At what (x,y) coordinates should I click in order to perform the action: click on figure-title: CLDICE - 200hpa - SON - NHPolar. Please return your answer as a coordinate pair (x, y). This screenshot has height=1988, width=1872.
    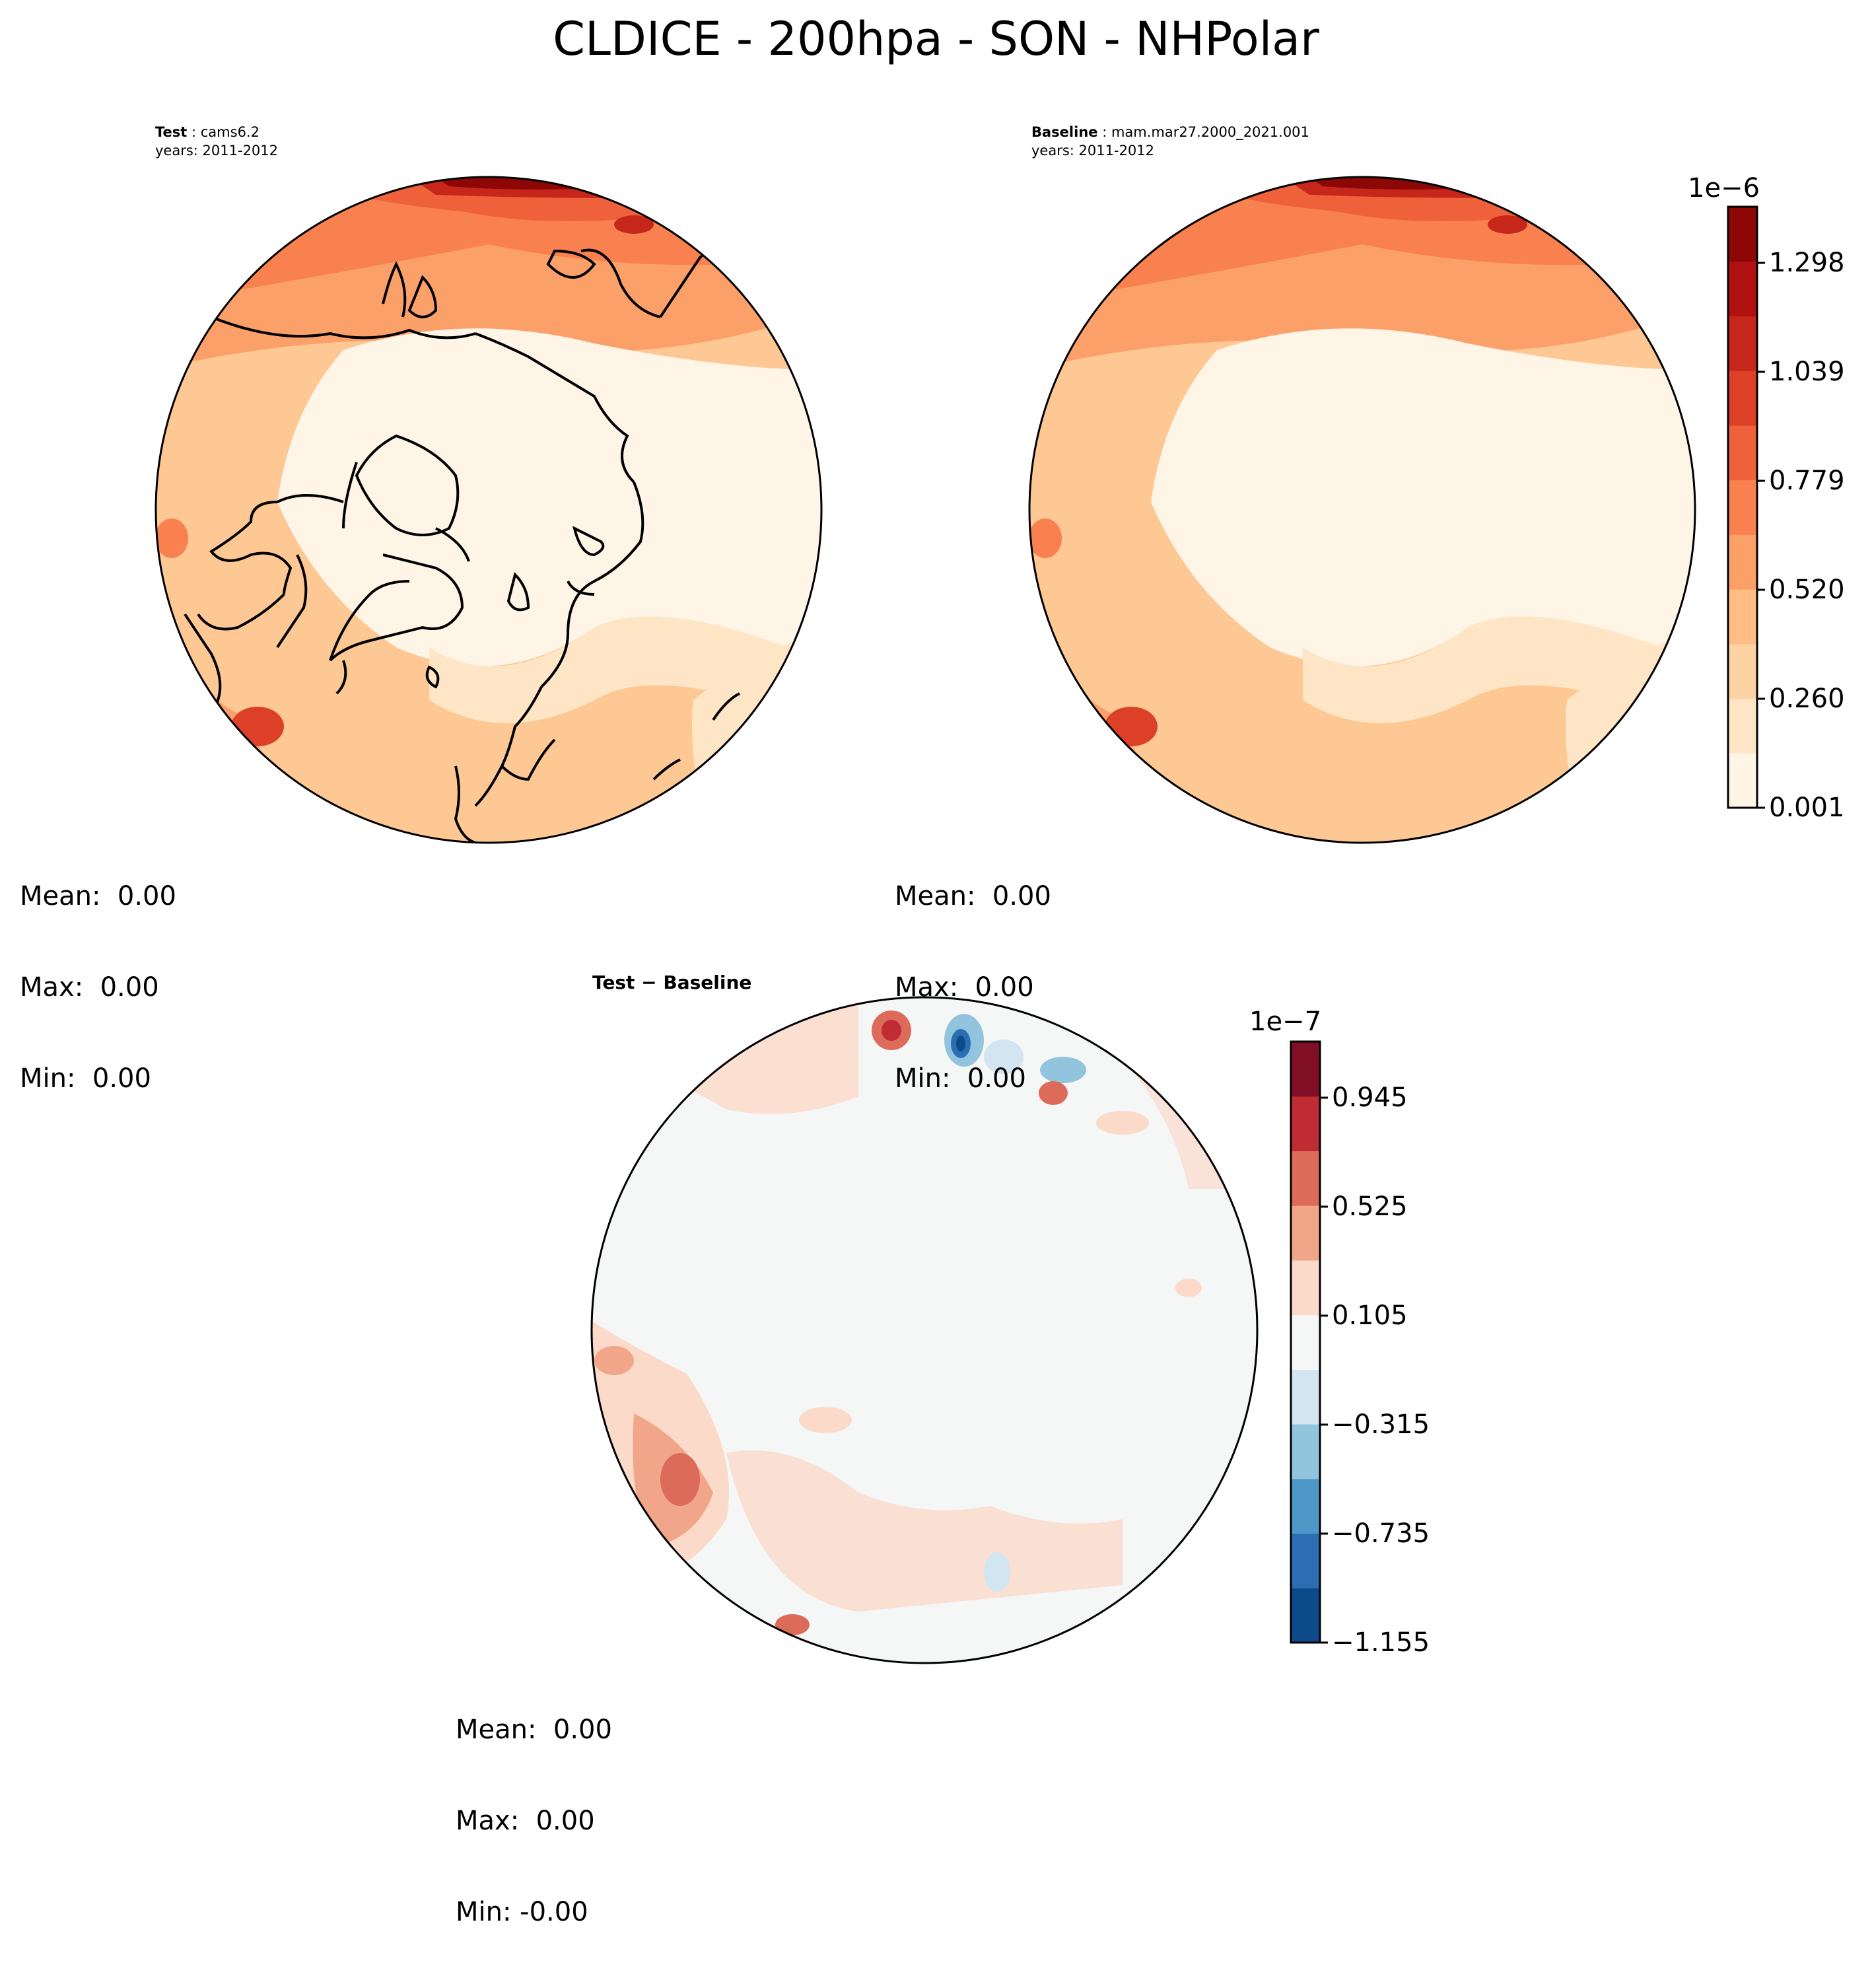
    Looking at the image, I should click on (936, 39).